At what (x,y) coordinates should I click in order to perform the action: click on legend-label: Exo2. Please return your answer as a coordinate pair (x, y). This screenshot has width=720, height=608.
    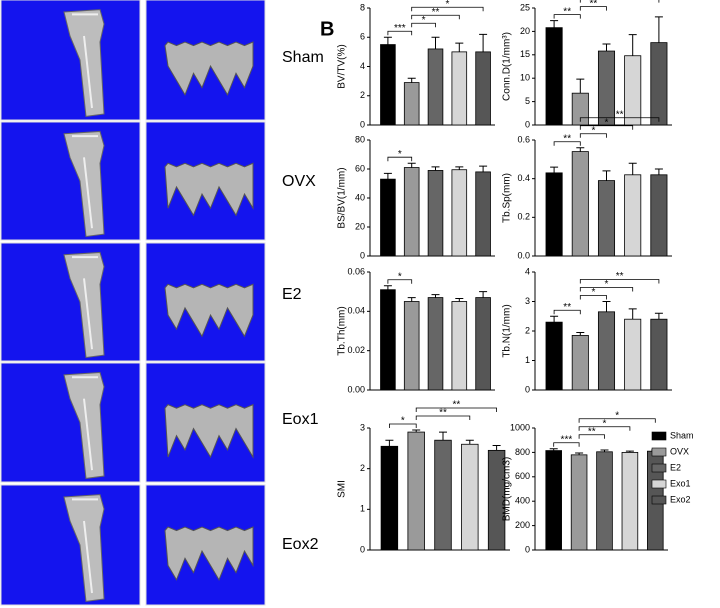
    Looking at the image, I should click on (680, 499).